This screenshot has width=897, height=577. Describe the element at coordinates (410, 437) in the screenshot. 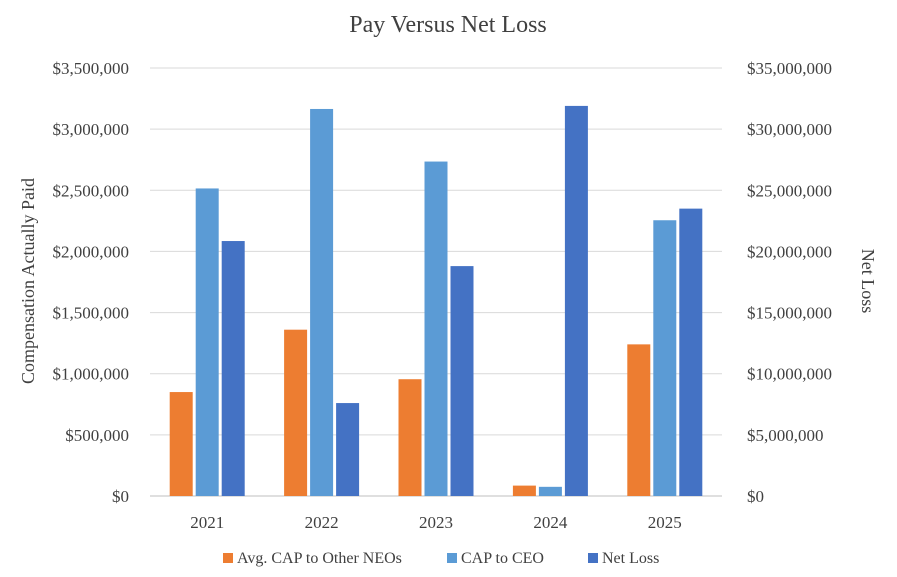

I see `bar-avg-cap-to-other-neos-2023` at that location.